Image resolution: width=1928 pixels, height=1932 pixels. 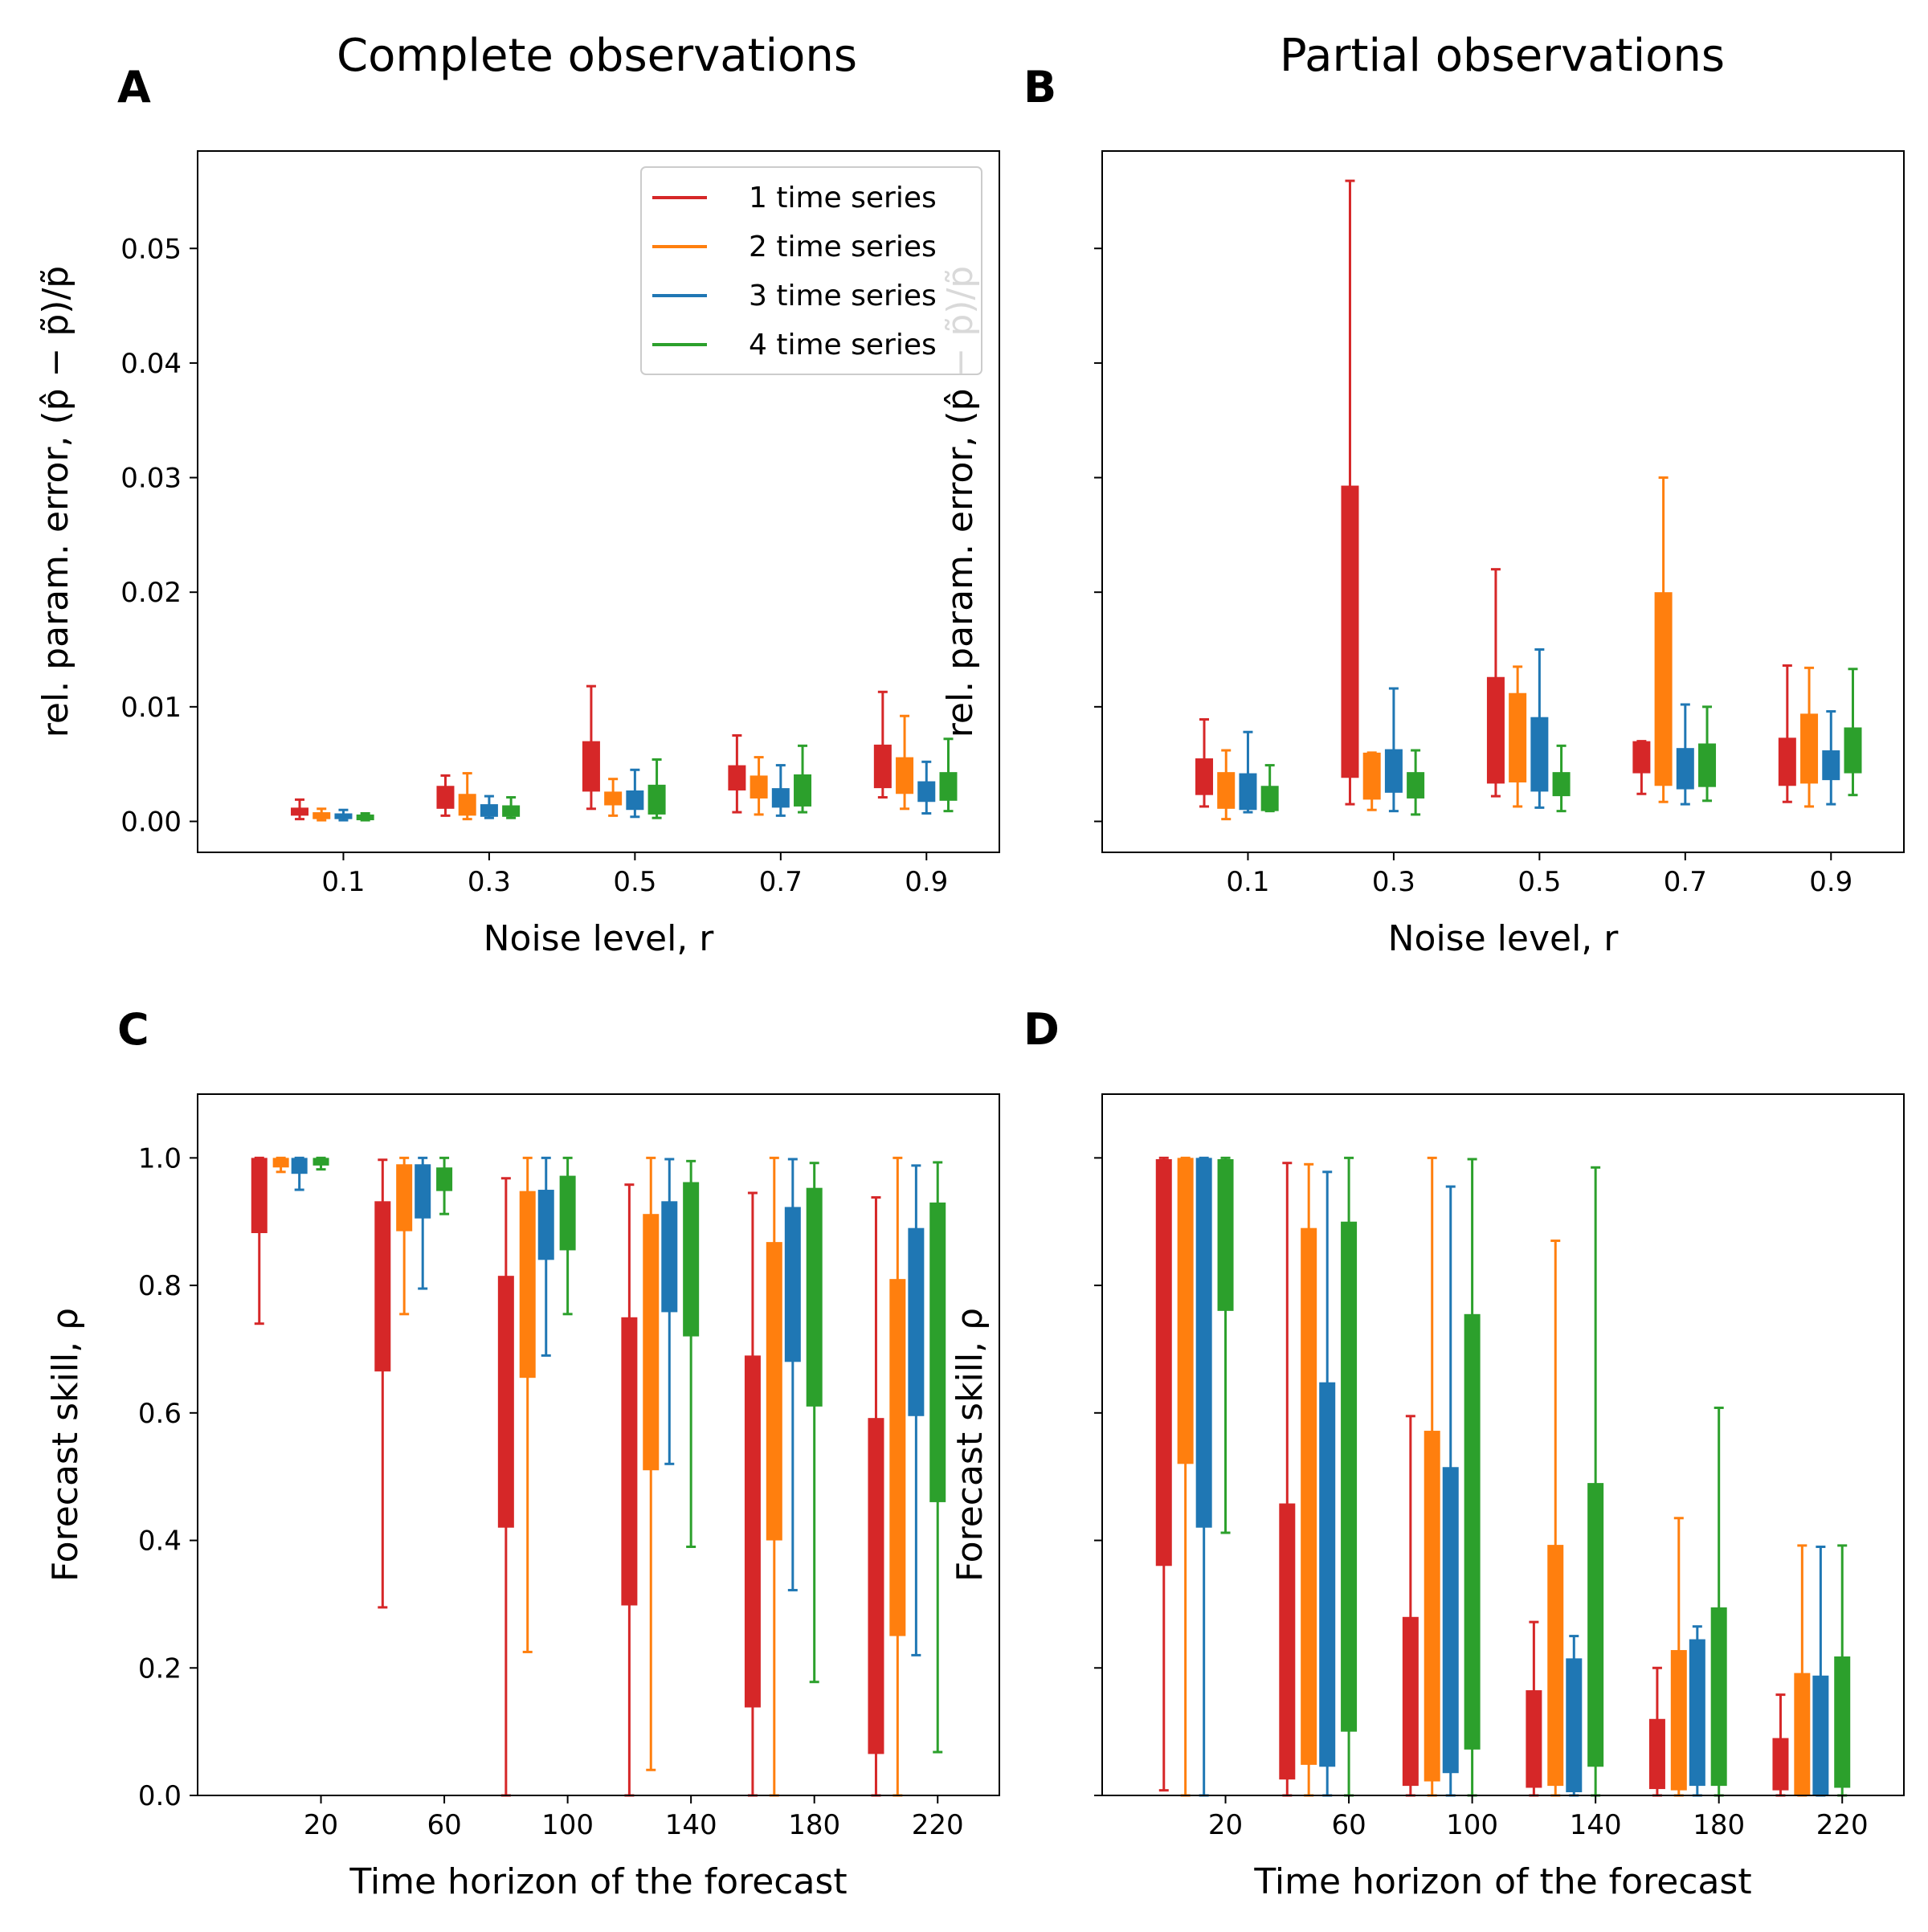 I want to click on legend-item-label: 3 time series, so click(x=843, y=296).